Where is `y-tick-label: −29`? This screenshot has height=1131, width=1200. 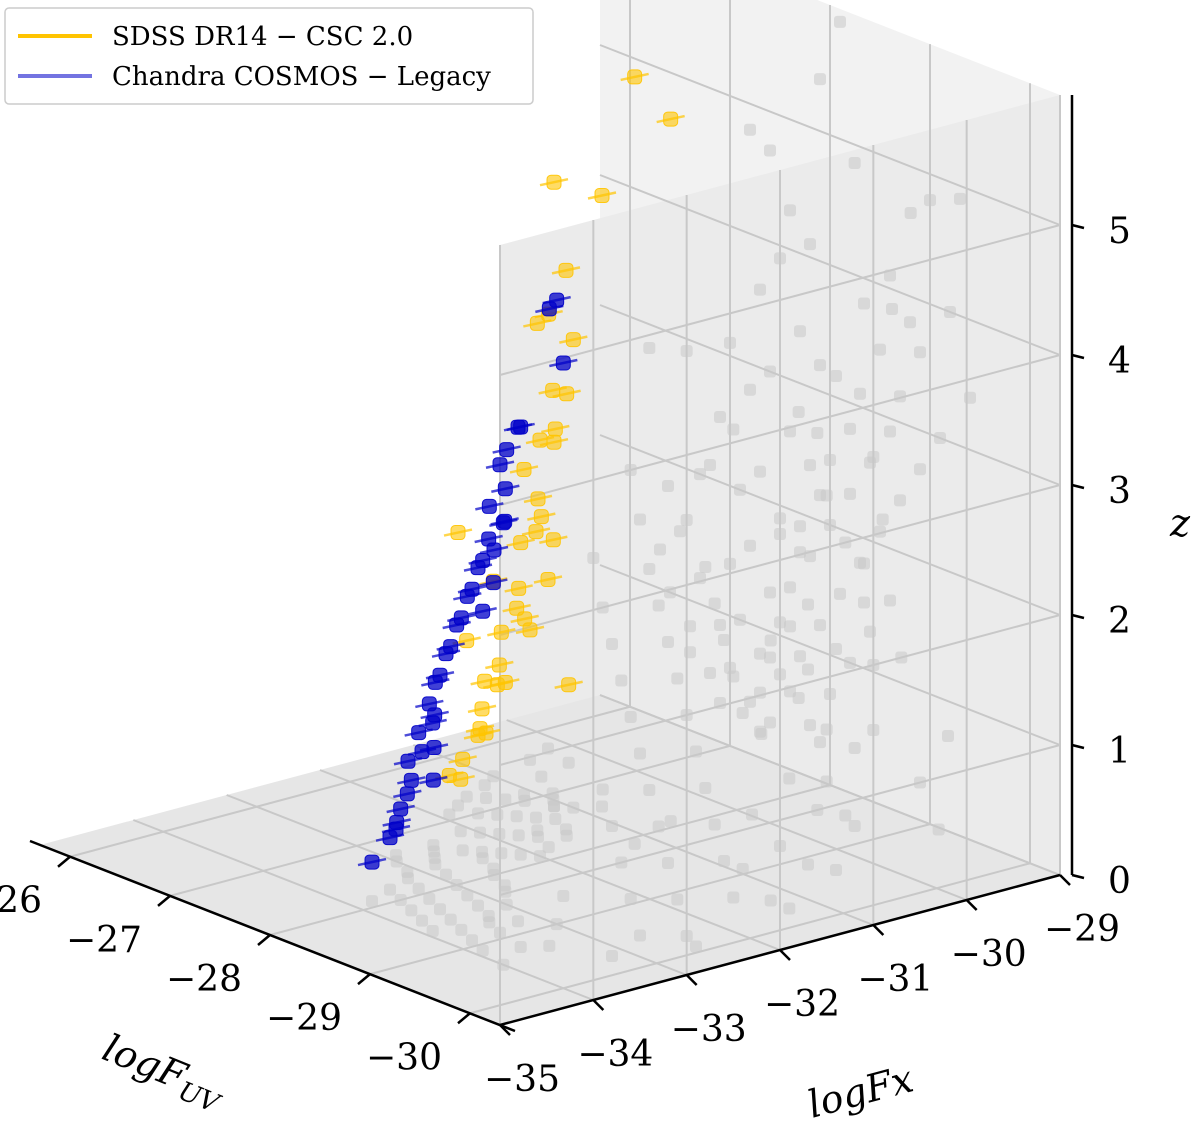 y-tick-label: −29 is located at coordinates (1082, 929).